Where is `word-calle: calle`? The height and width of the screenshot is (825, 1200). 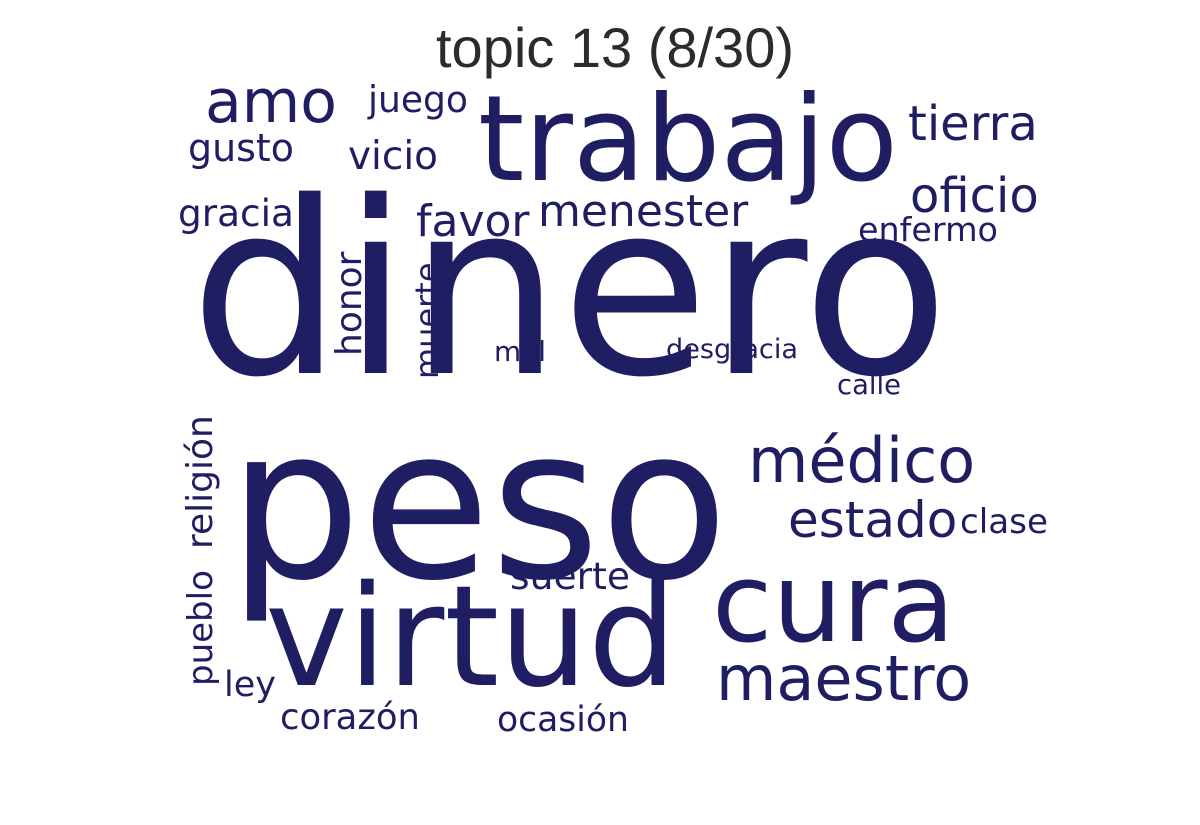 word-calle: calle is located at coordinates (869, 385).